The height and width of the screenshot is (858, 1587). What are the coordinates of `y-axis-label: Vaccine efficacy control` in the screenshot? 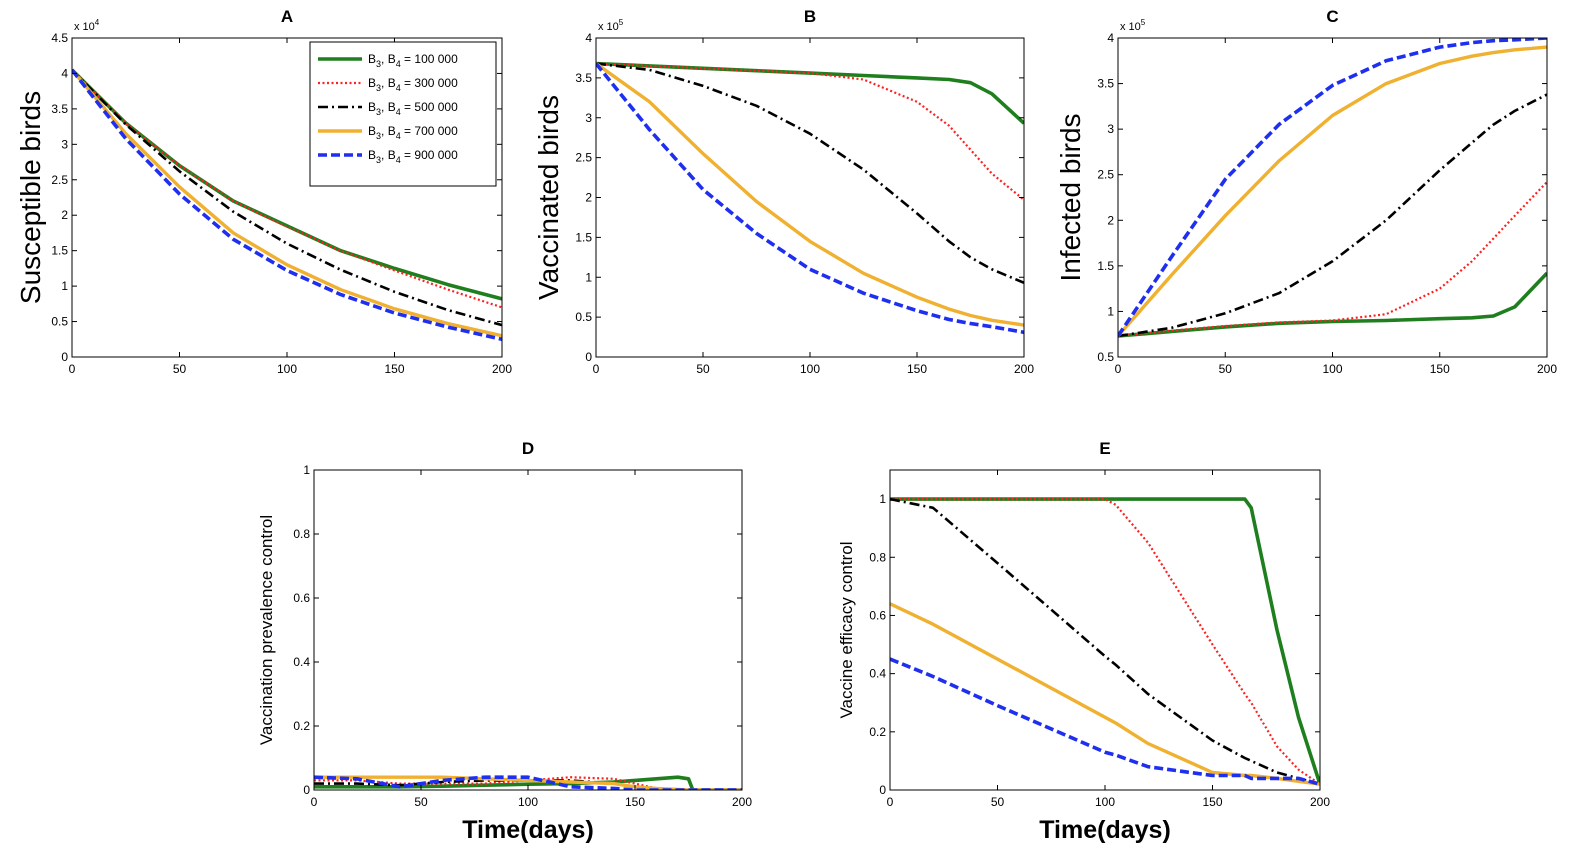 It's located at (846, 629).